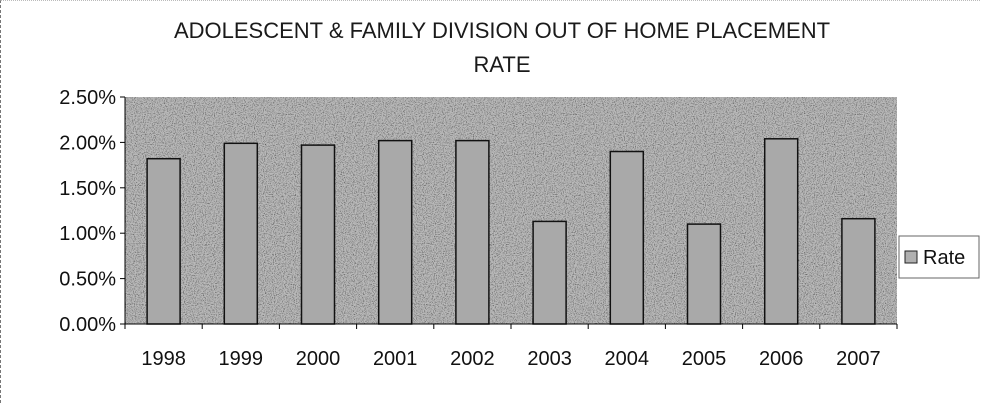  What do you see at coordinates (472, 232) in the screenshot?
I see `bar-2002` at bounding box center [472, 232].